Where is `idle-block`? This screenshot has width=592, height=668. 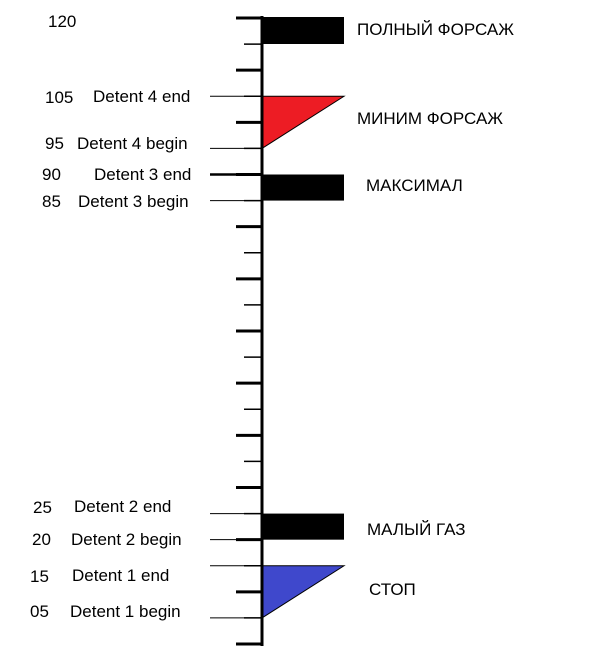
idle-block is located at coordinates (303, 526).